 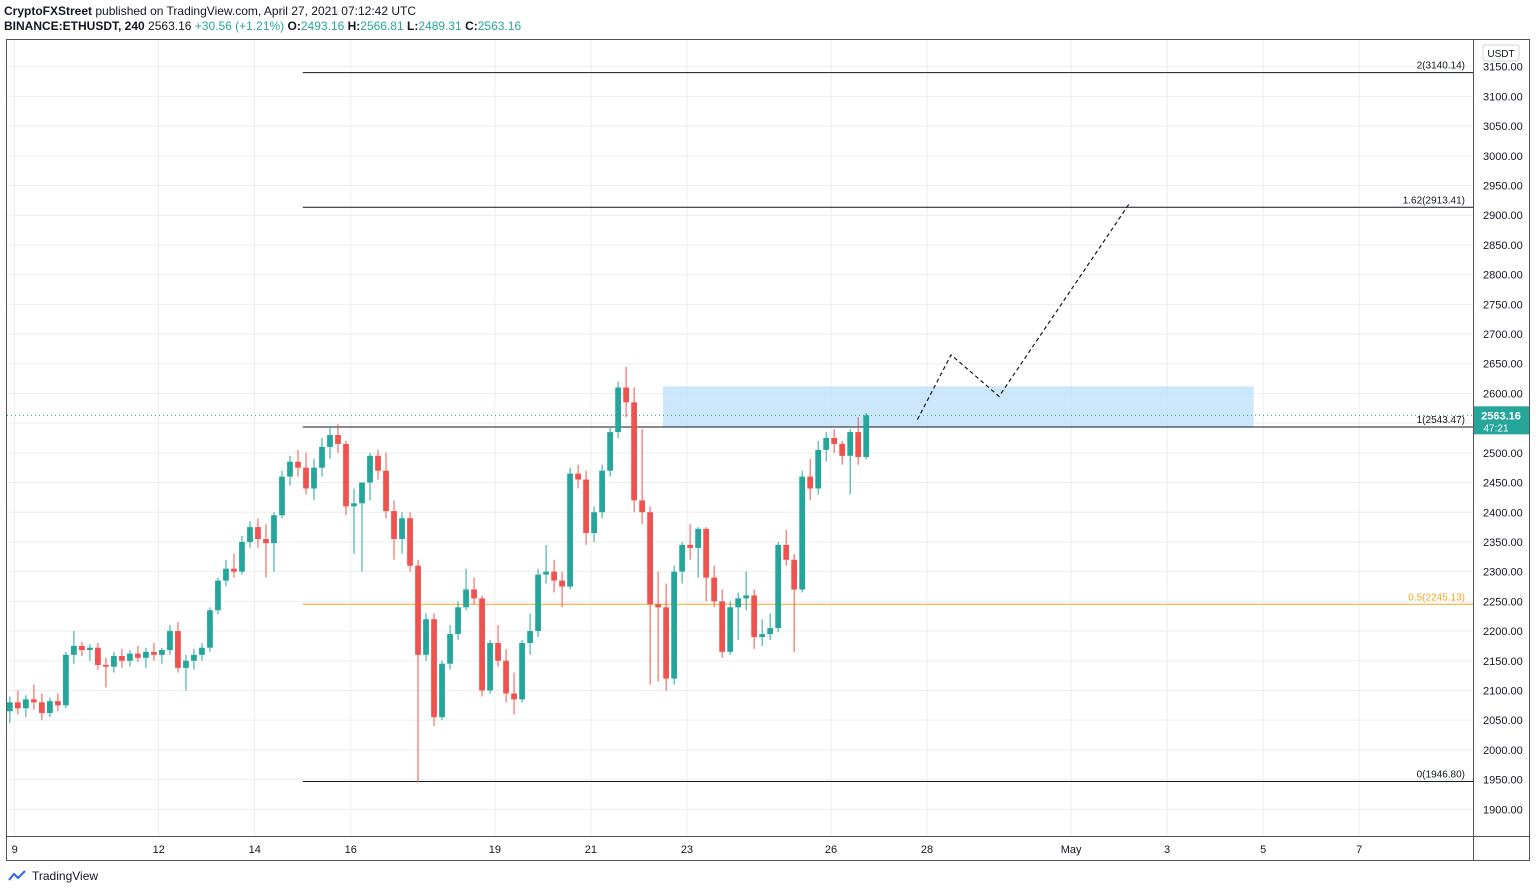 I want to click on fib-label-0: 2(3140.14), so click(x=1441, y=66).